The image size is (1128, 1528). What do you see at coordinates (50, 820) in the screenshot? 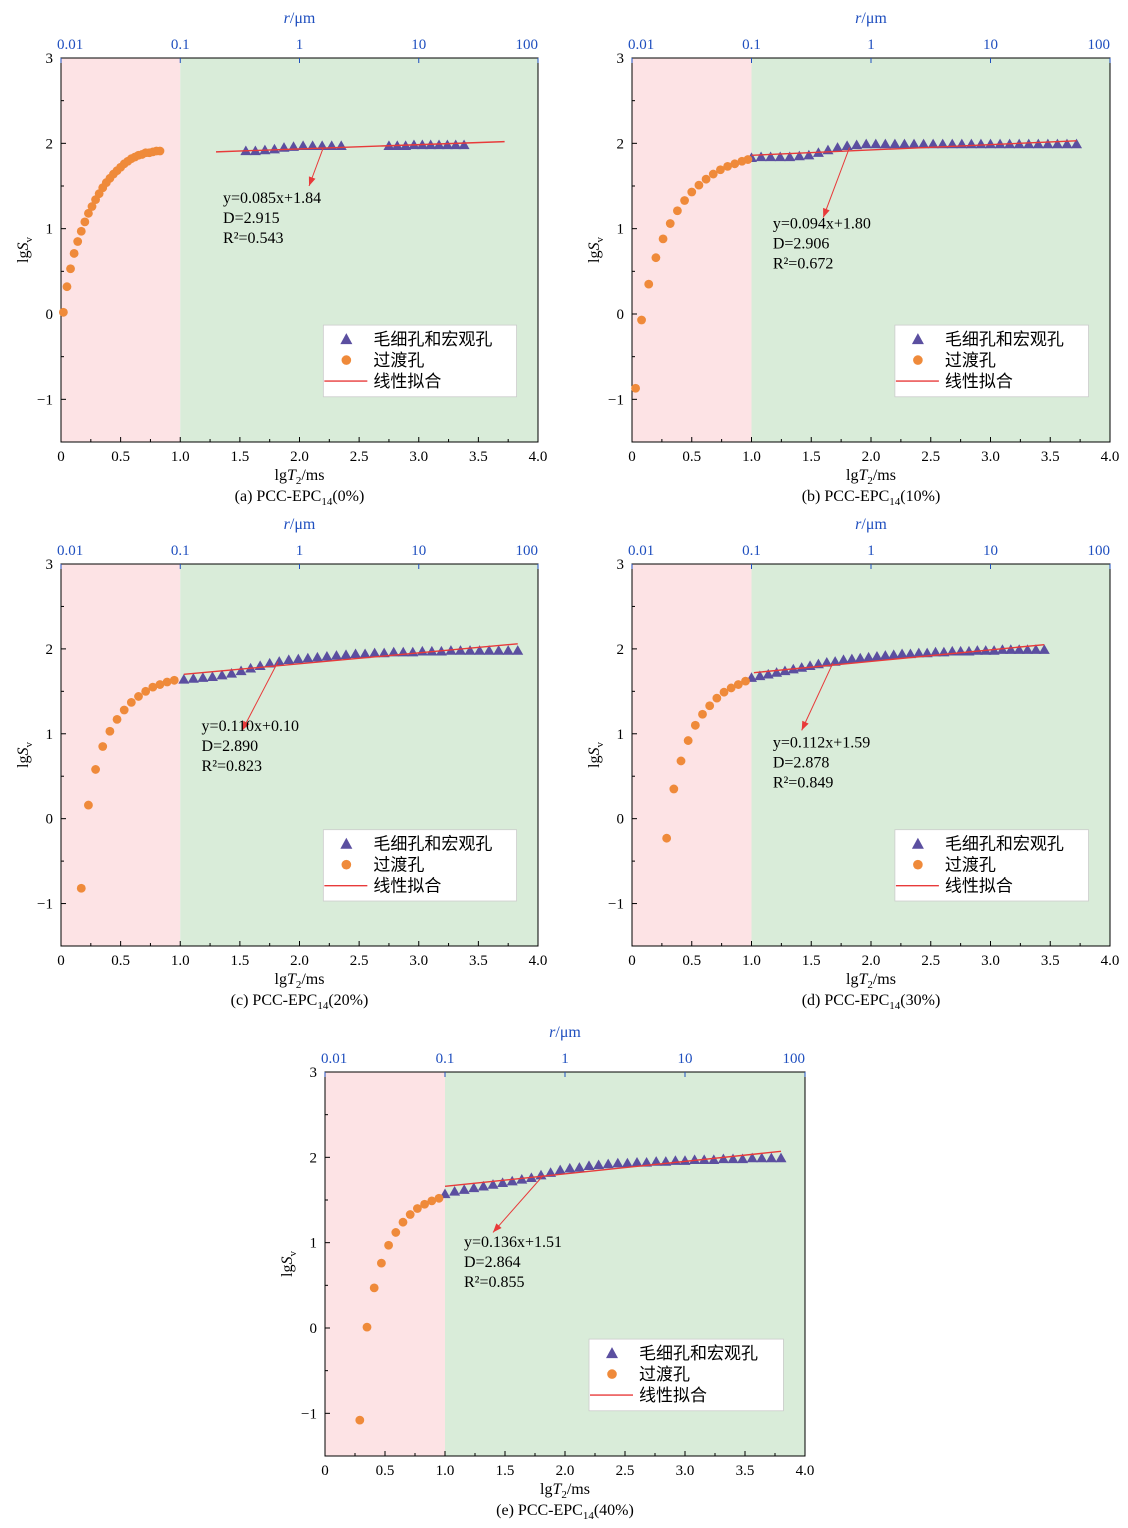
I see `y-tick-label: 0` at bounding box center [50, 820].